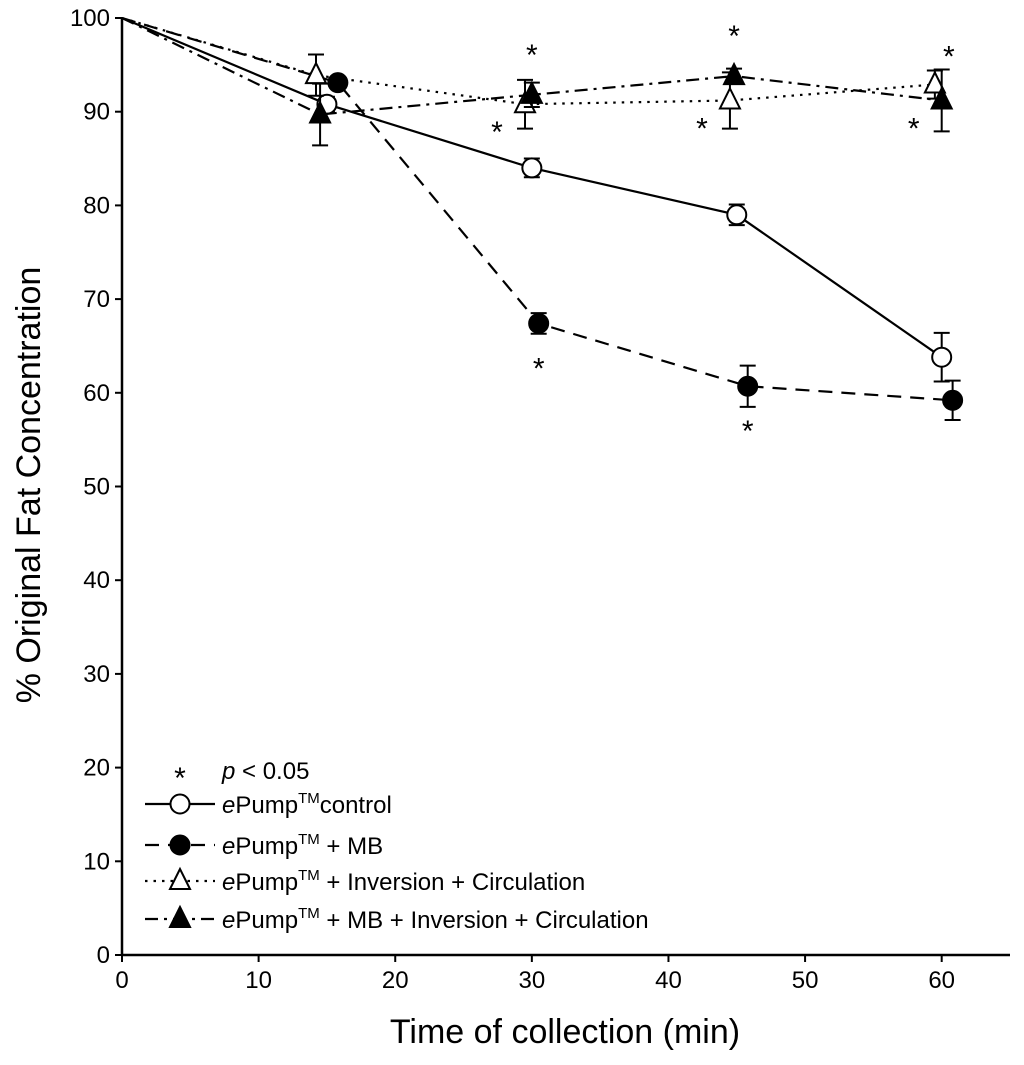 Image resolution: width=1024 pixels, height=1065 pixels. I want to click on x-tick-label: 60, so click(941, 980).